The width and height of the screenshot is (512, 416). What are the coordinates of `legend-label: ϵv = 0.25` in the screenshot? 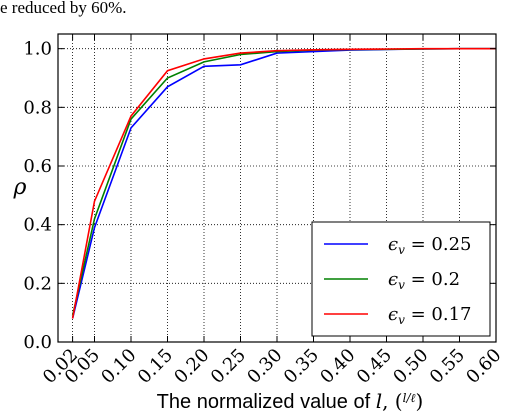 It's located at (429, 245).